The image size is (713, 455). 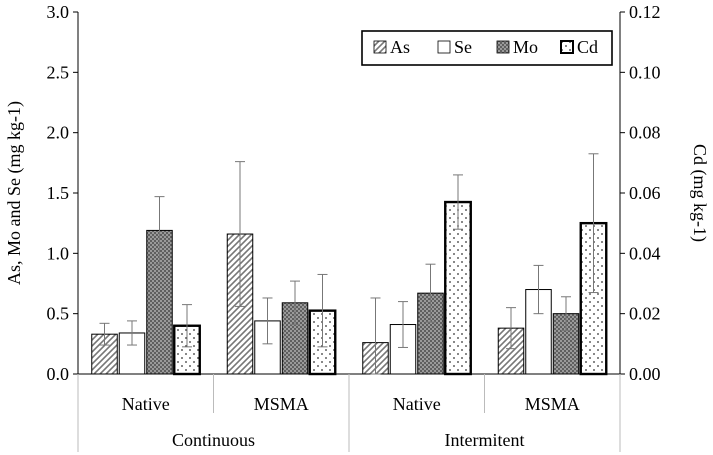 I want to click on left-tick-label: 1.0, so click(x=58, y=253).